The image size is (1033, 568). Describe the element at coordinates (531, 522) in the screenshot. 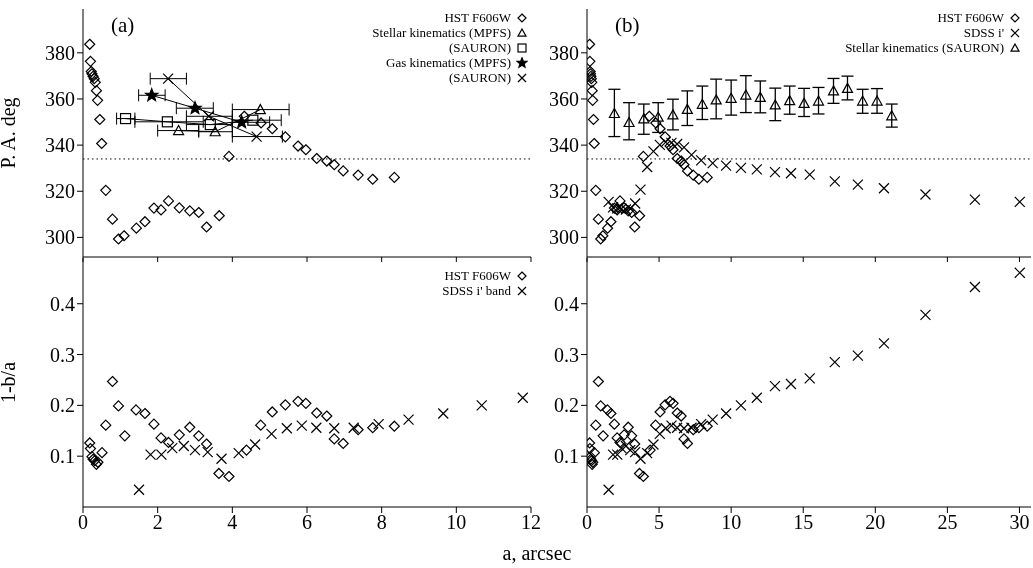

I see `x-tick-label: 12` at that location.